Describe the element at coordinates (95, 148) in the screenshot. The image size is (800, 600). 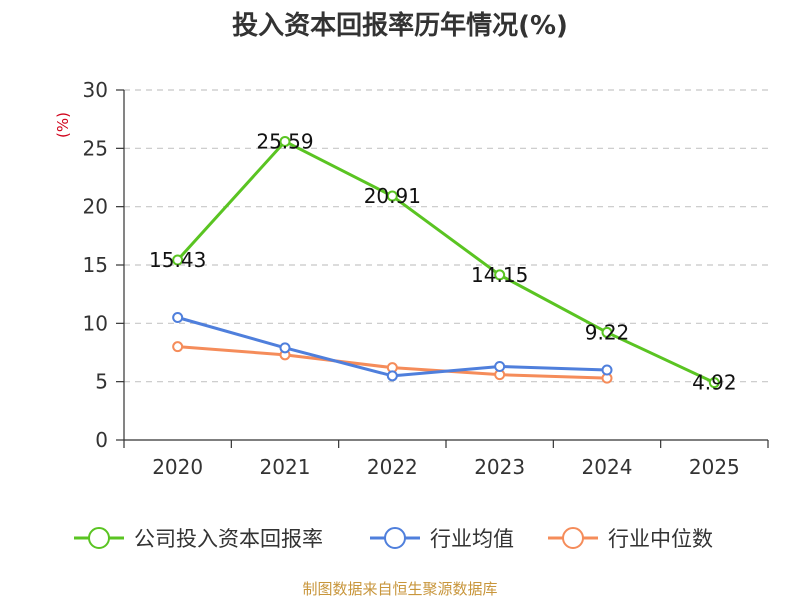
I see `y-tick-label: 25` at that location.